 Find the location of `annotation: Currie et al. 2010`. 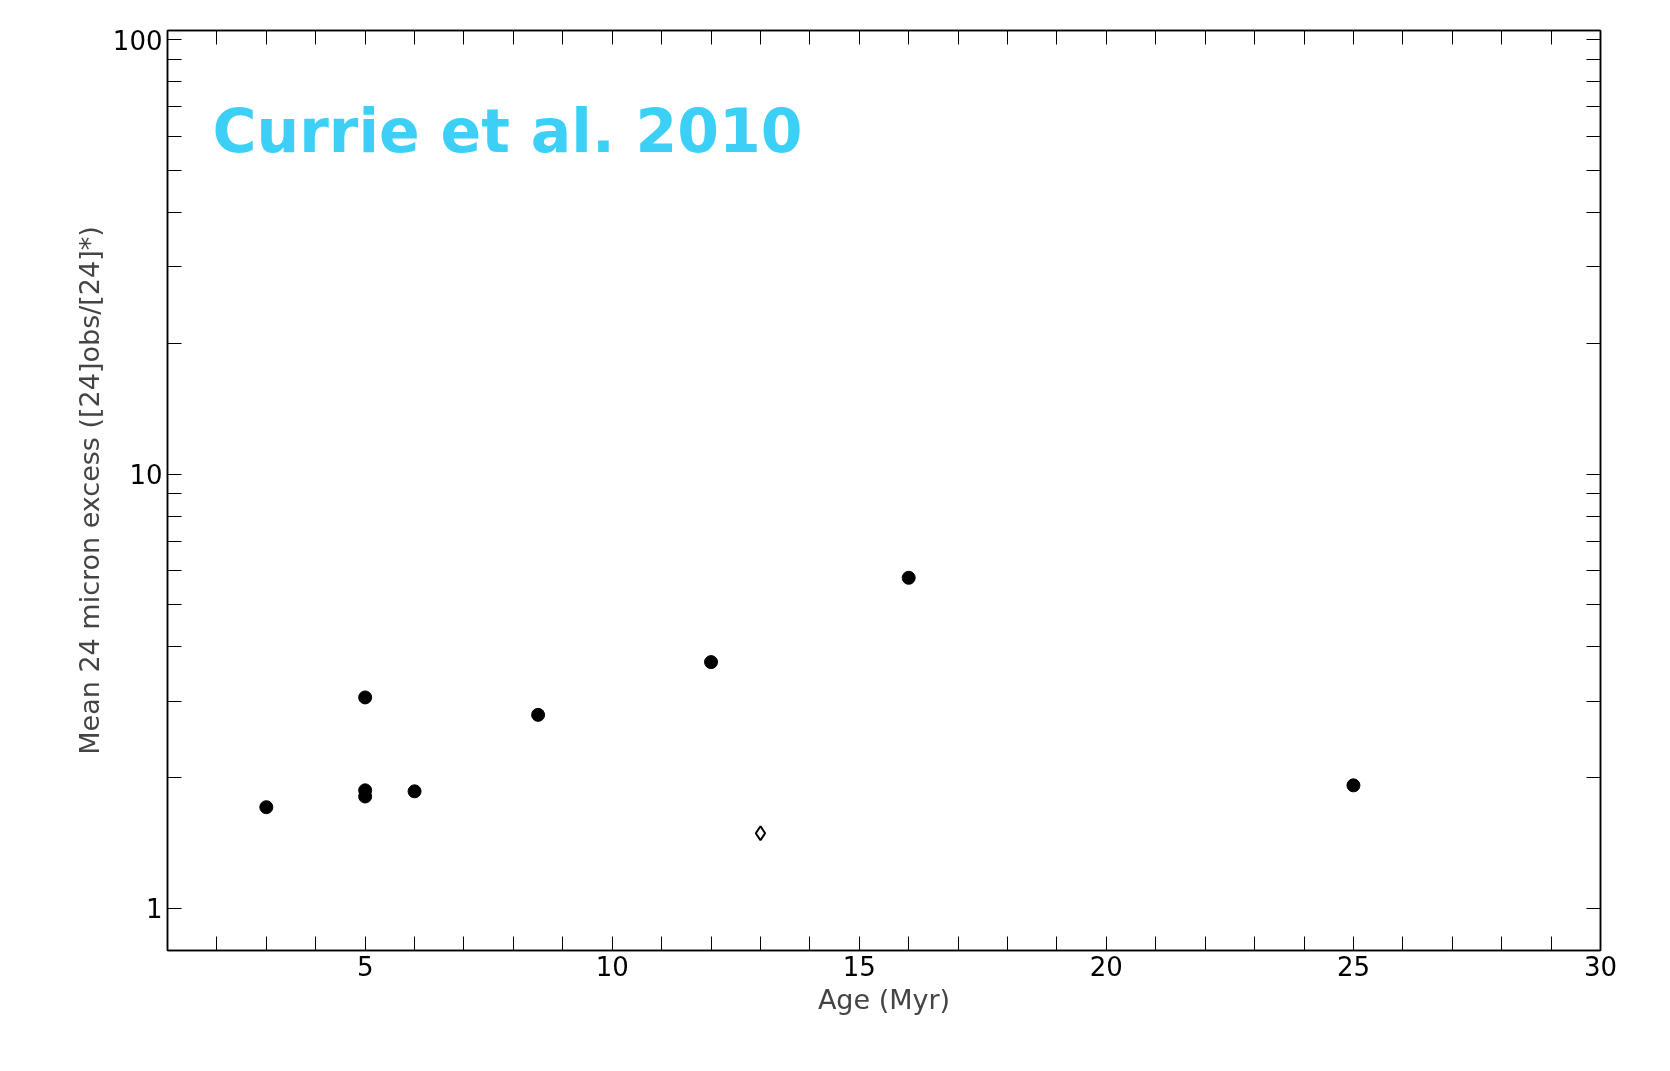

annotation: Currie et al. 2010 is located at coordinates (507, 130).